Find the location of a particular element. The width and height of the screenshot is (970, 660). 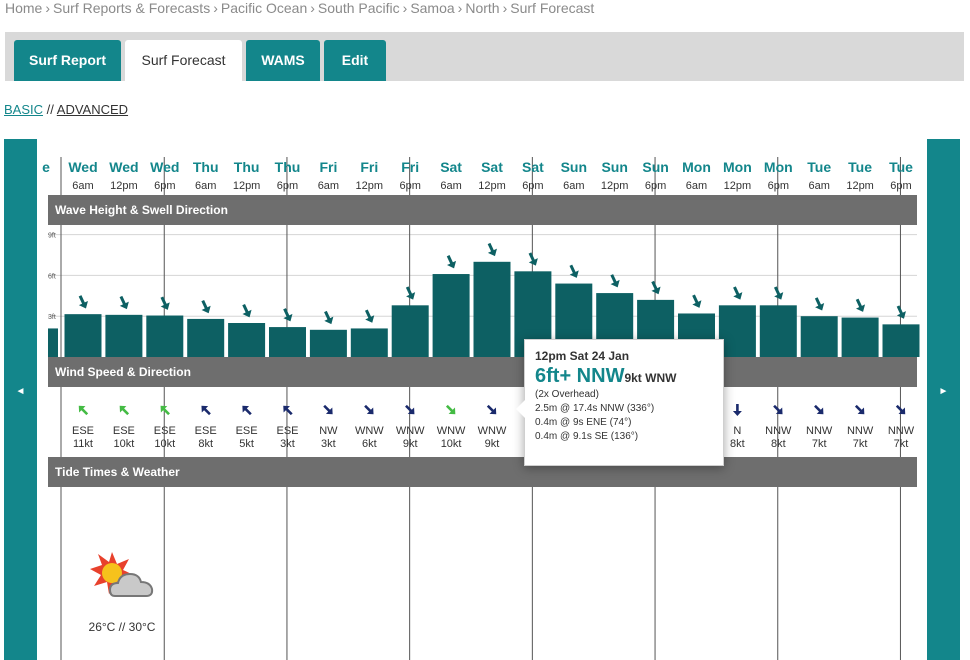

tab-bar: Surf Report Surf Forecast WAMS Edit is located at coordinates (484, 56).